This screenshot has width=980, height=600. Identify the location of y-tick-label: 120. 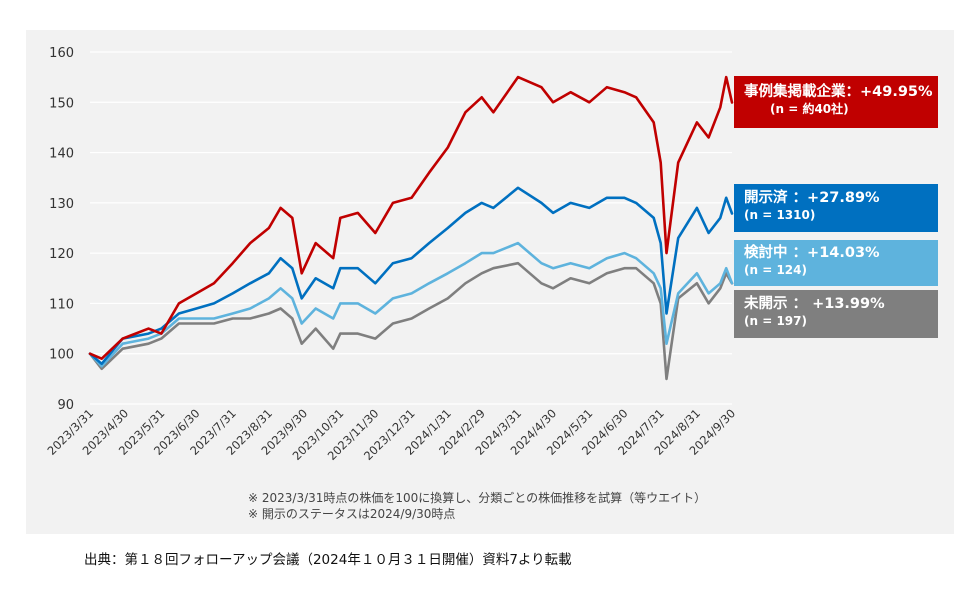
(61, 254).